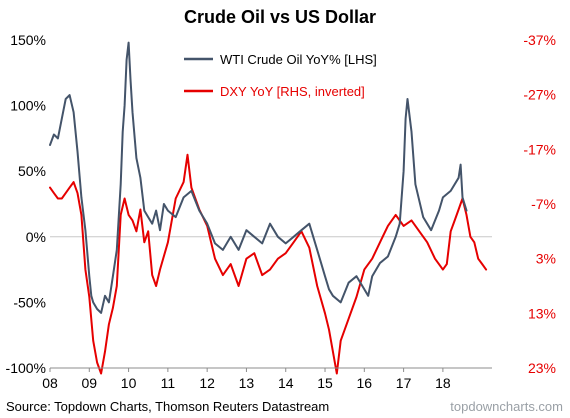  What do you see at coordinates (298, 59) in the screenshot?
I see `legend-label-wti: WTI Crude Oil YoY% [LHS]` at bounding box center [298, 59].